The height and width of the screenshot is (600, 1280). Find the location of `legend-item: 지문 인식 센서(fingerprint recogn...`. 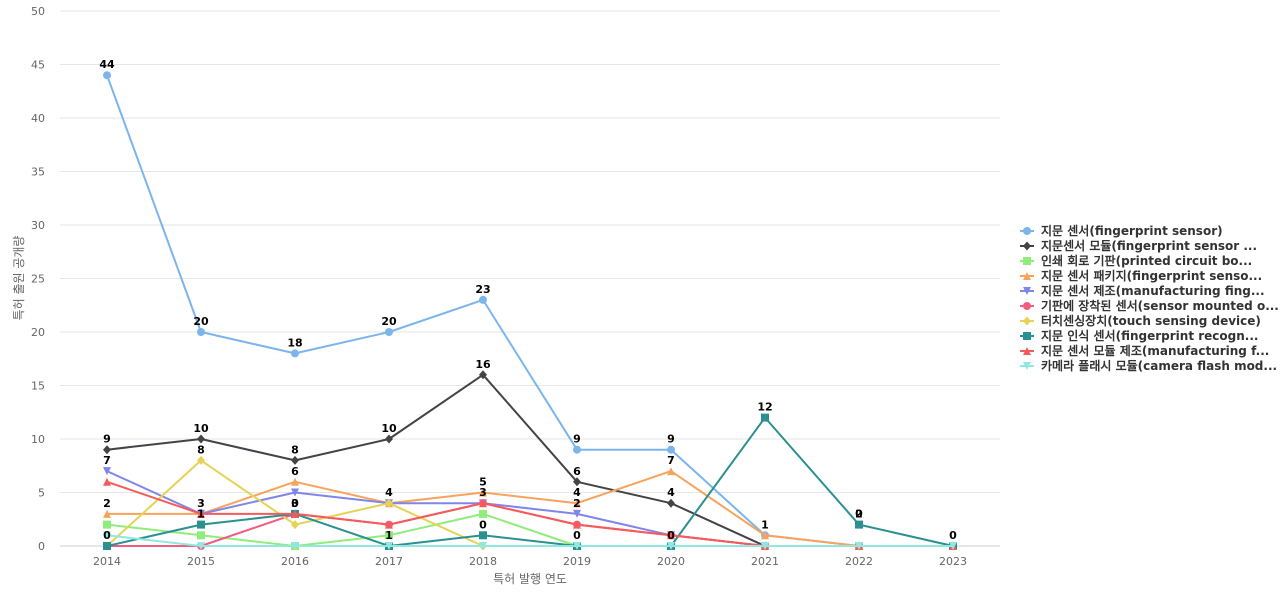

legend-item: 지문 인식 센서(fingerprint recogn... is located at coordinates (1139, 335).